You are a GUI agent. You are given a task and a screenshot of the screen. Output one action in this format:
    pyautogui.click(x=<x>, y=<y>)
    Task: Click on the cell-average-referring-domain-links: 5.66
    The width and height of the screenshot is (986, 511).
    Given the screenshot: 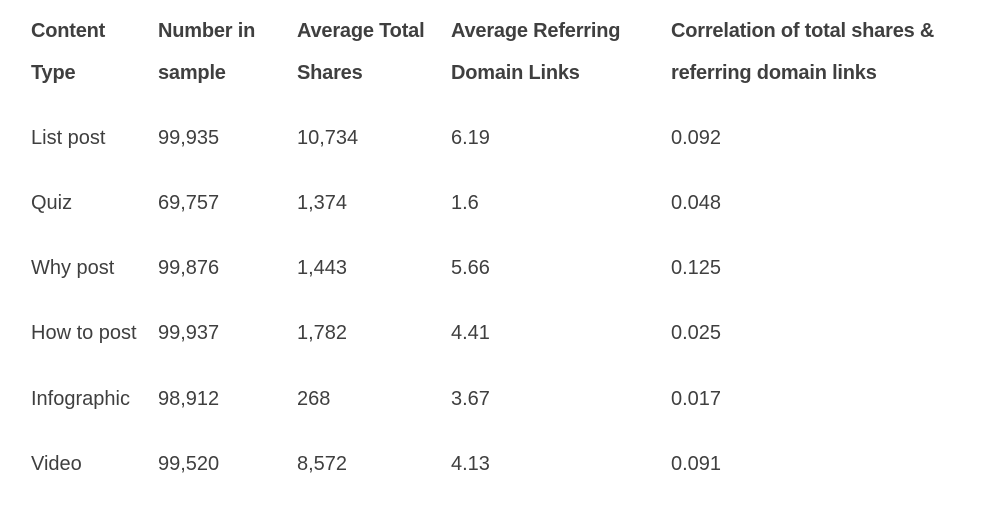 What is the action you would take?
    pyautogui.click(x=470, y=268)
    